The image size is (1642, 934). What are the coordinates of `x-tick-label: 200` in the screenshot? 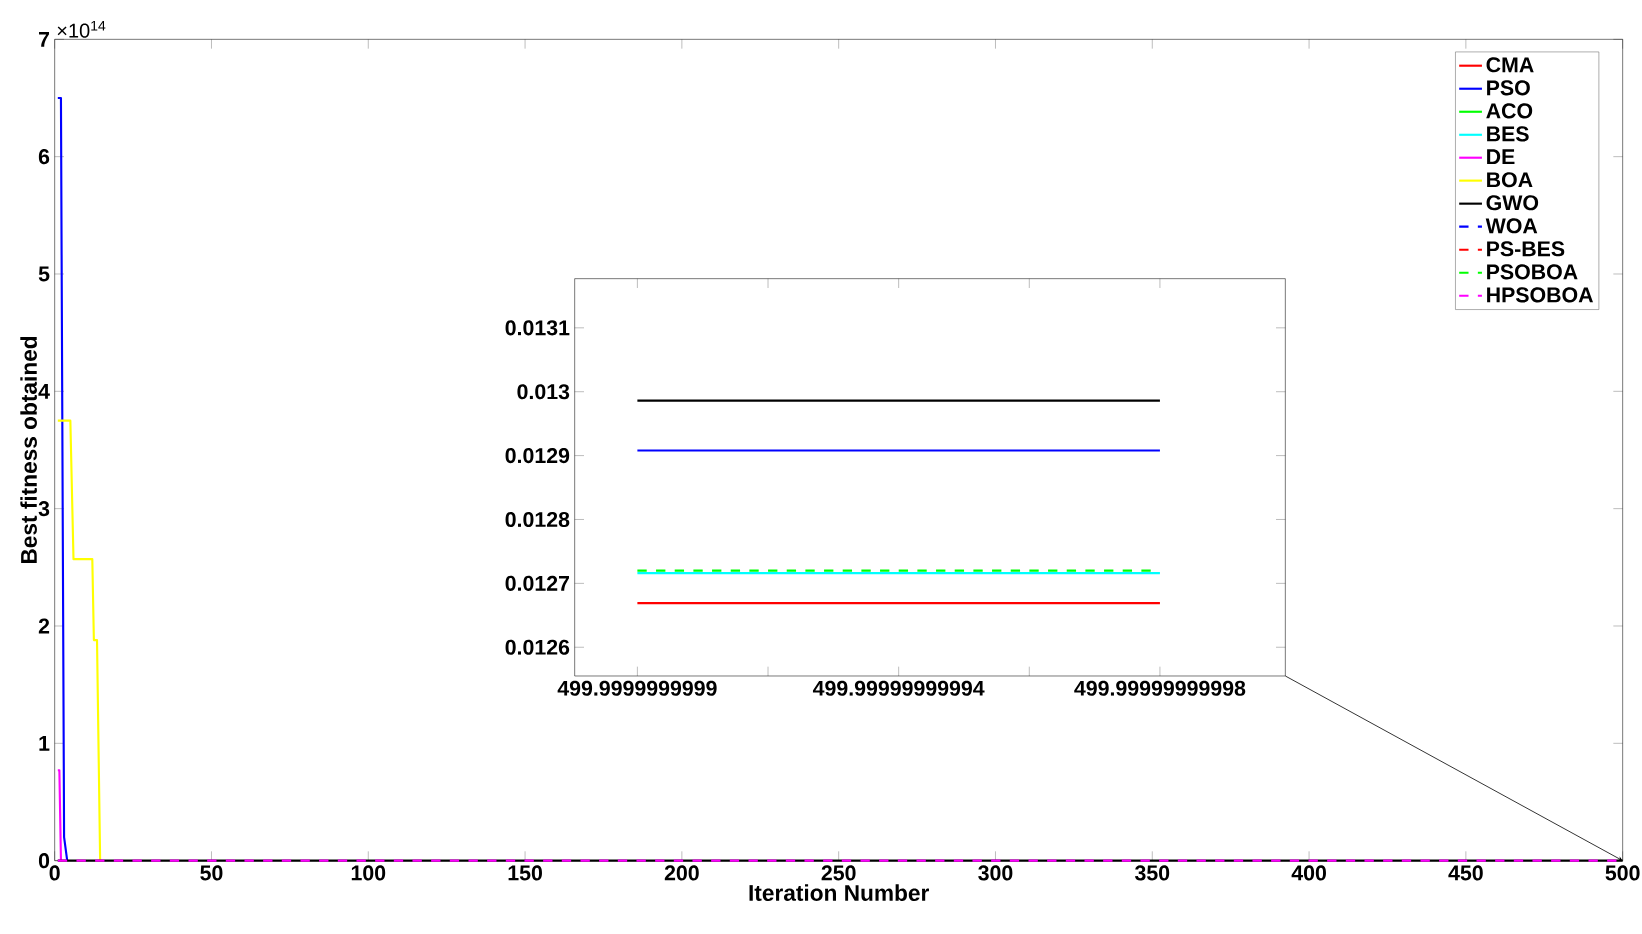 It's located at (681, 873).